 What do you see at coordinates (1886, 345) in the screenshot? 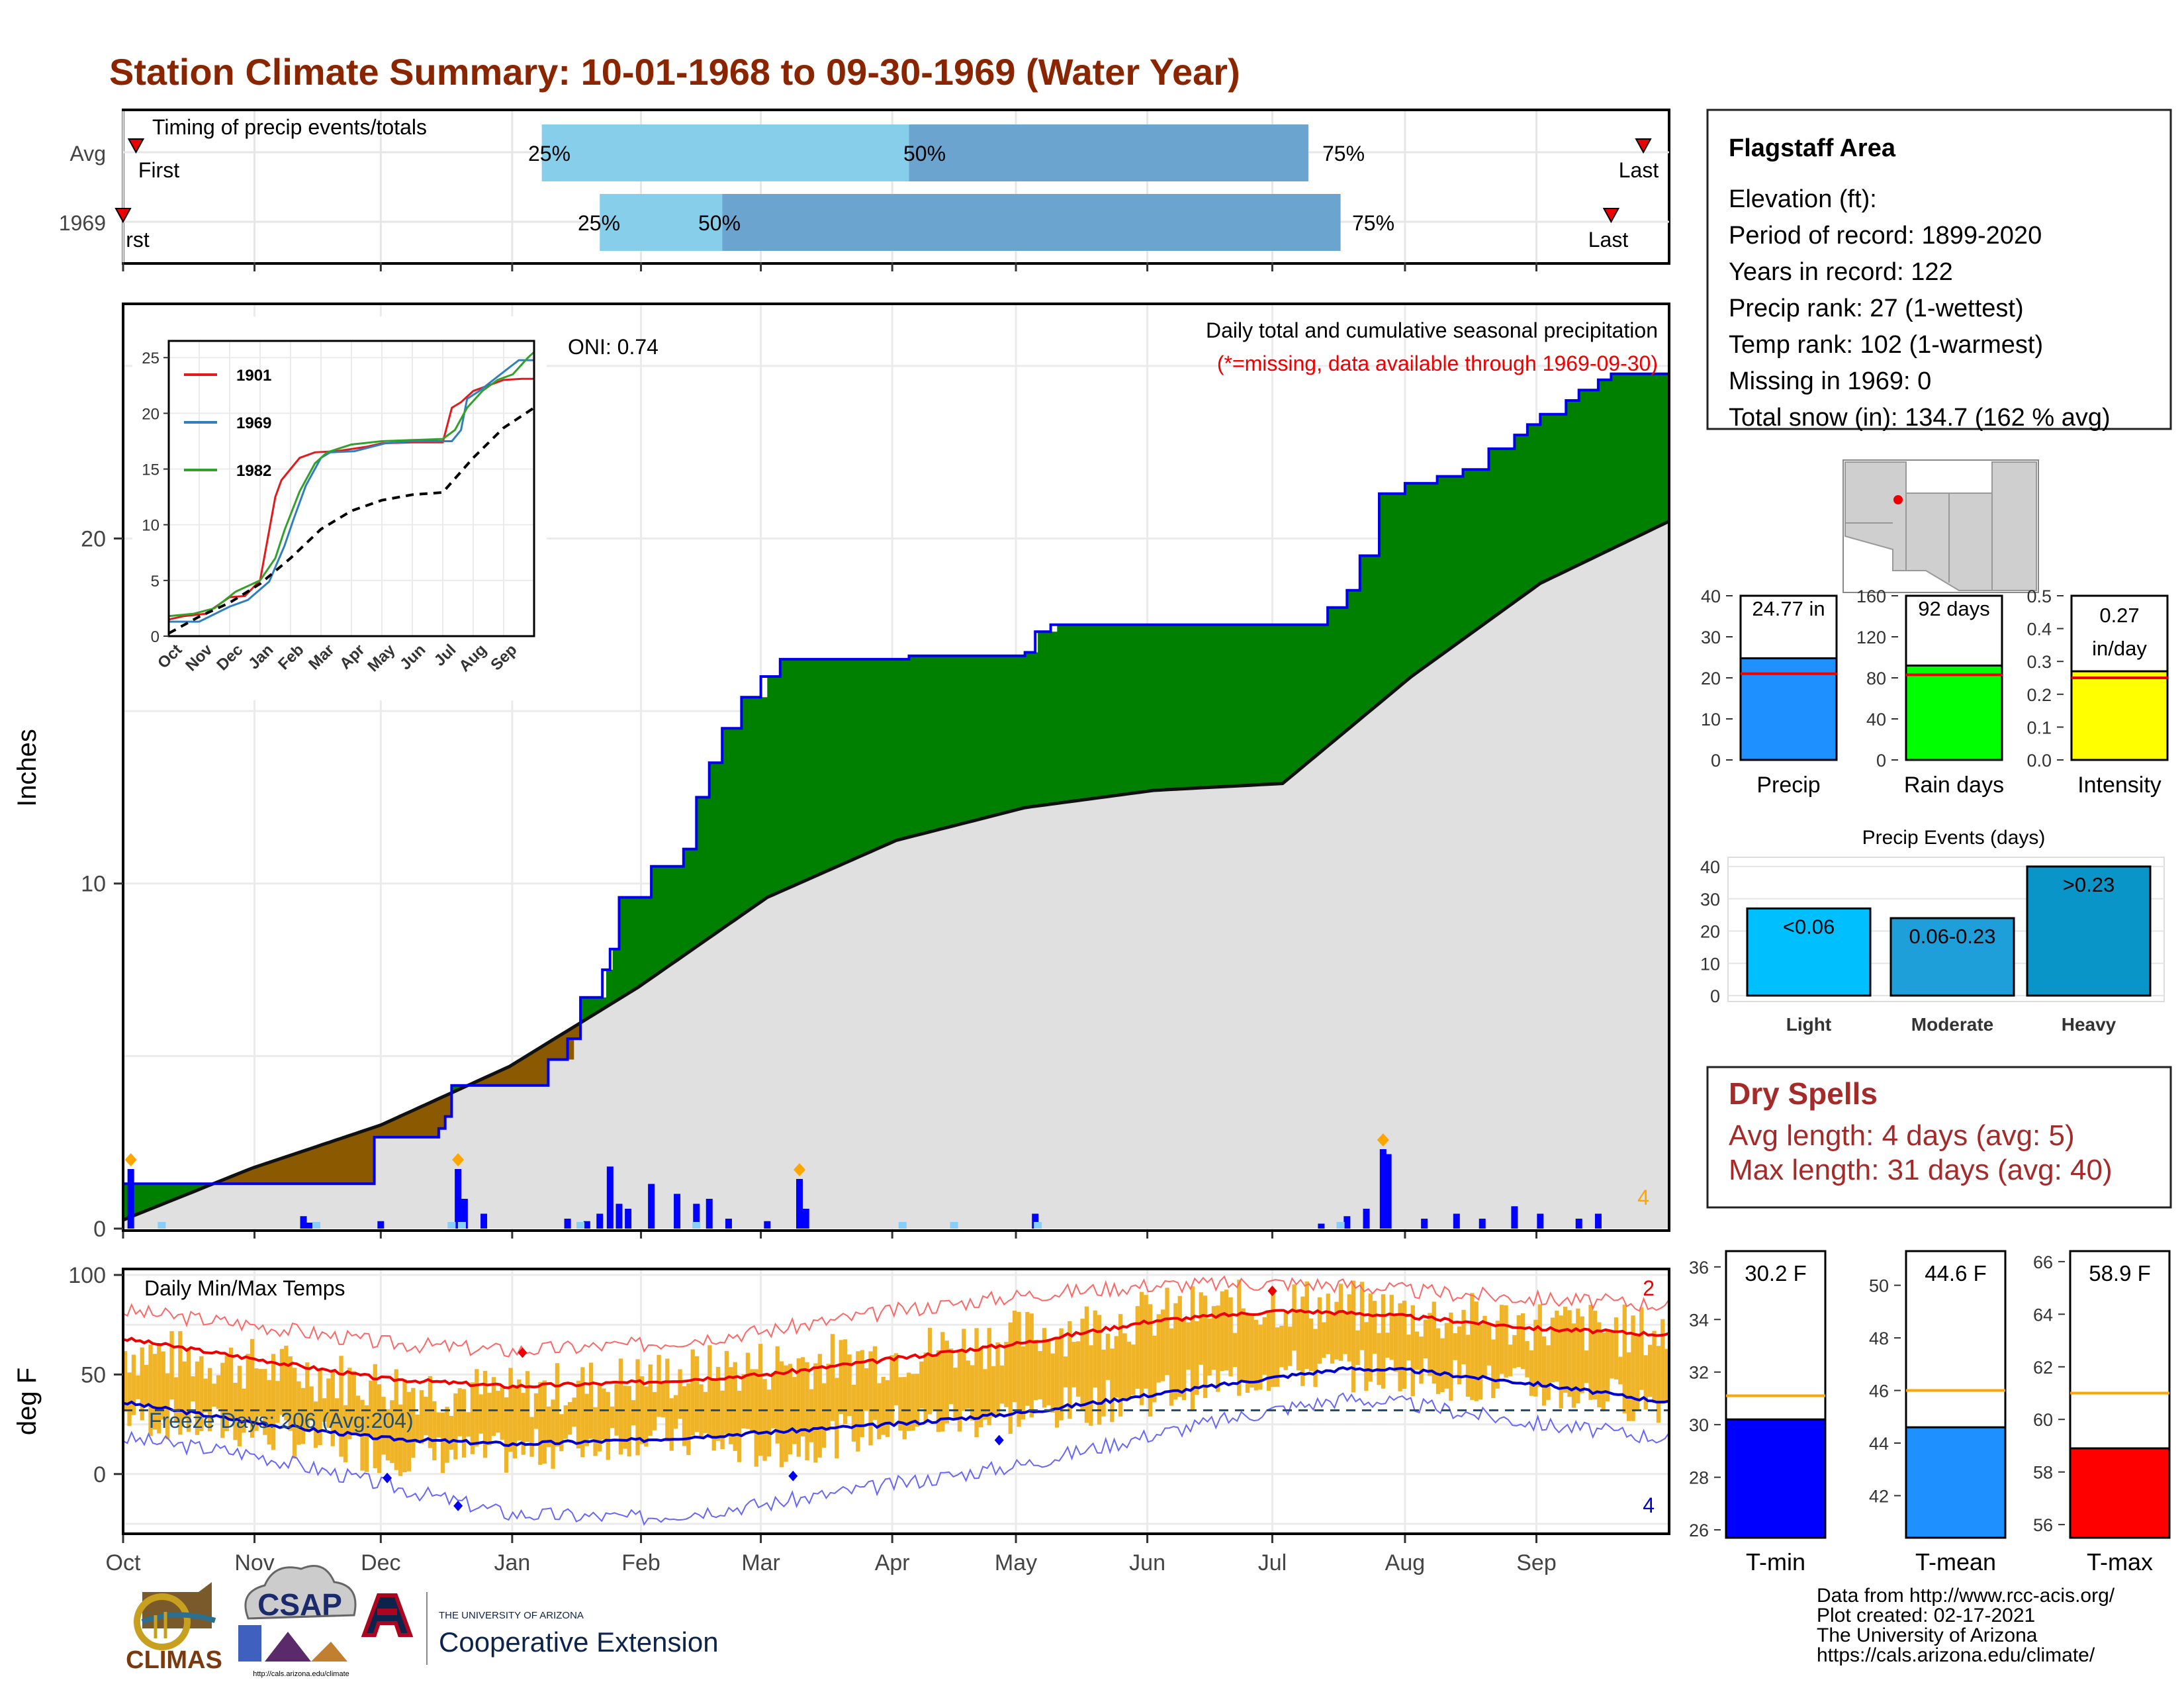
I see `info-line-temp-rank: Temp rank: 102 (1-warmest)` at bounding box center [1886, 345].